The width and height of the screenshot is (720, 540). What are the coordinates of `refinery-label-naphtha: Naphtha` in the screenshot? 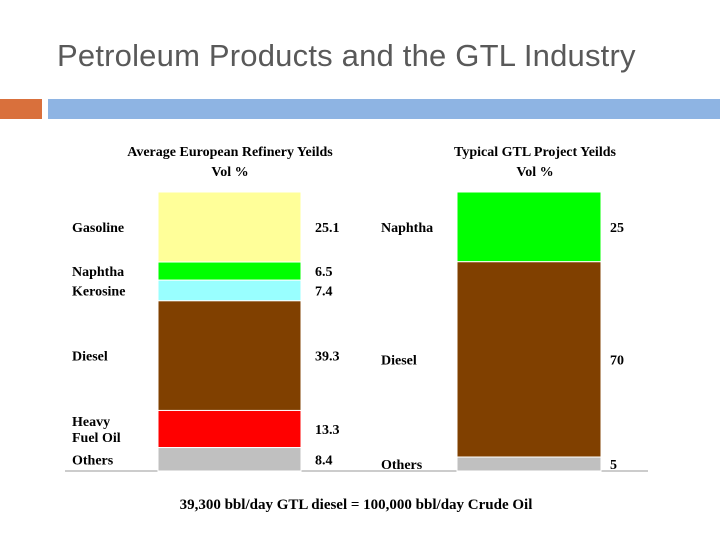 It's located at (98, 272).